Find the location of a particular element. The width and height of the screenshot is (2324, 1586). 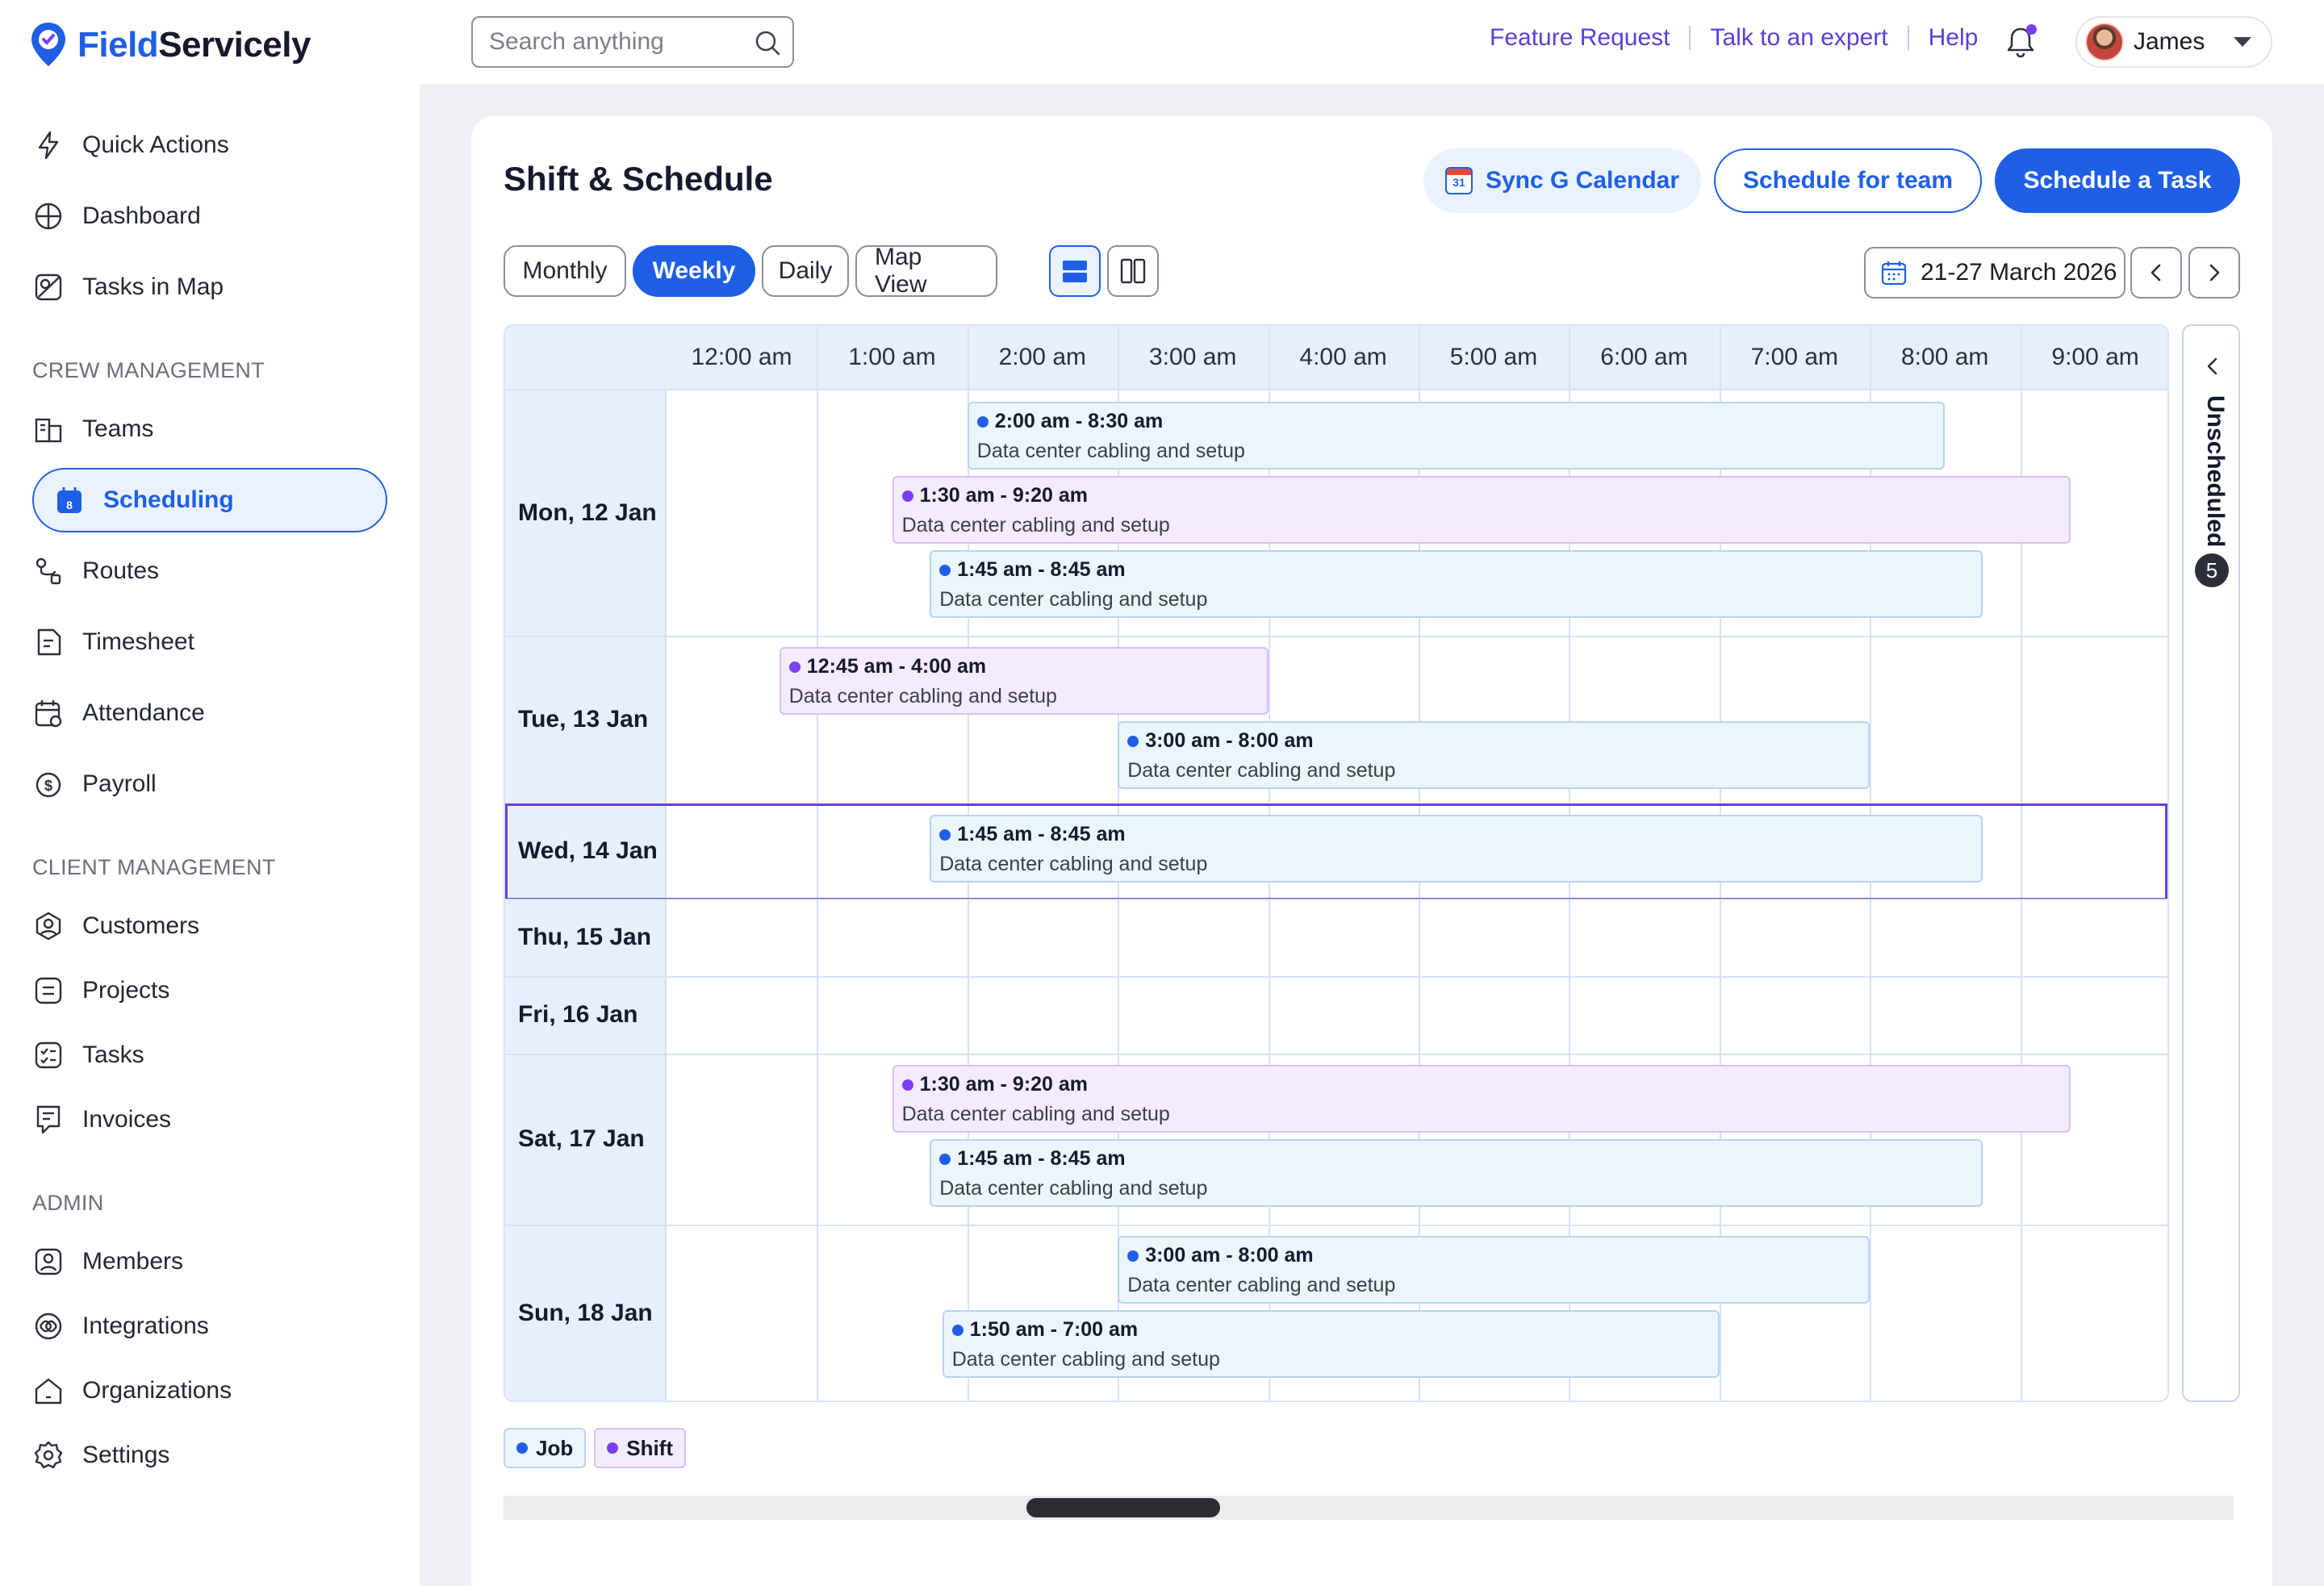

date-range-label: 21-27 March 2026 is located at coordinates (2019, 272).